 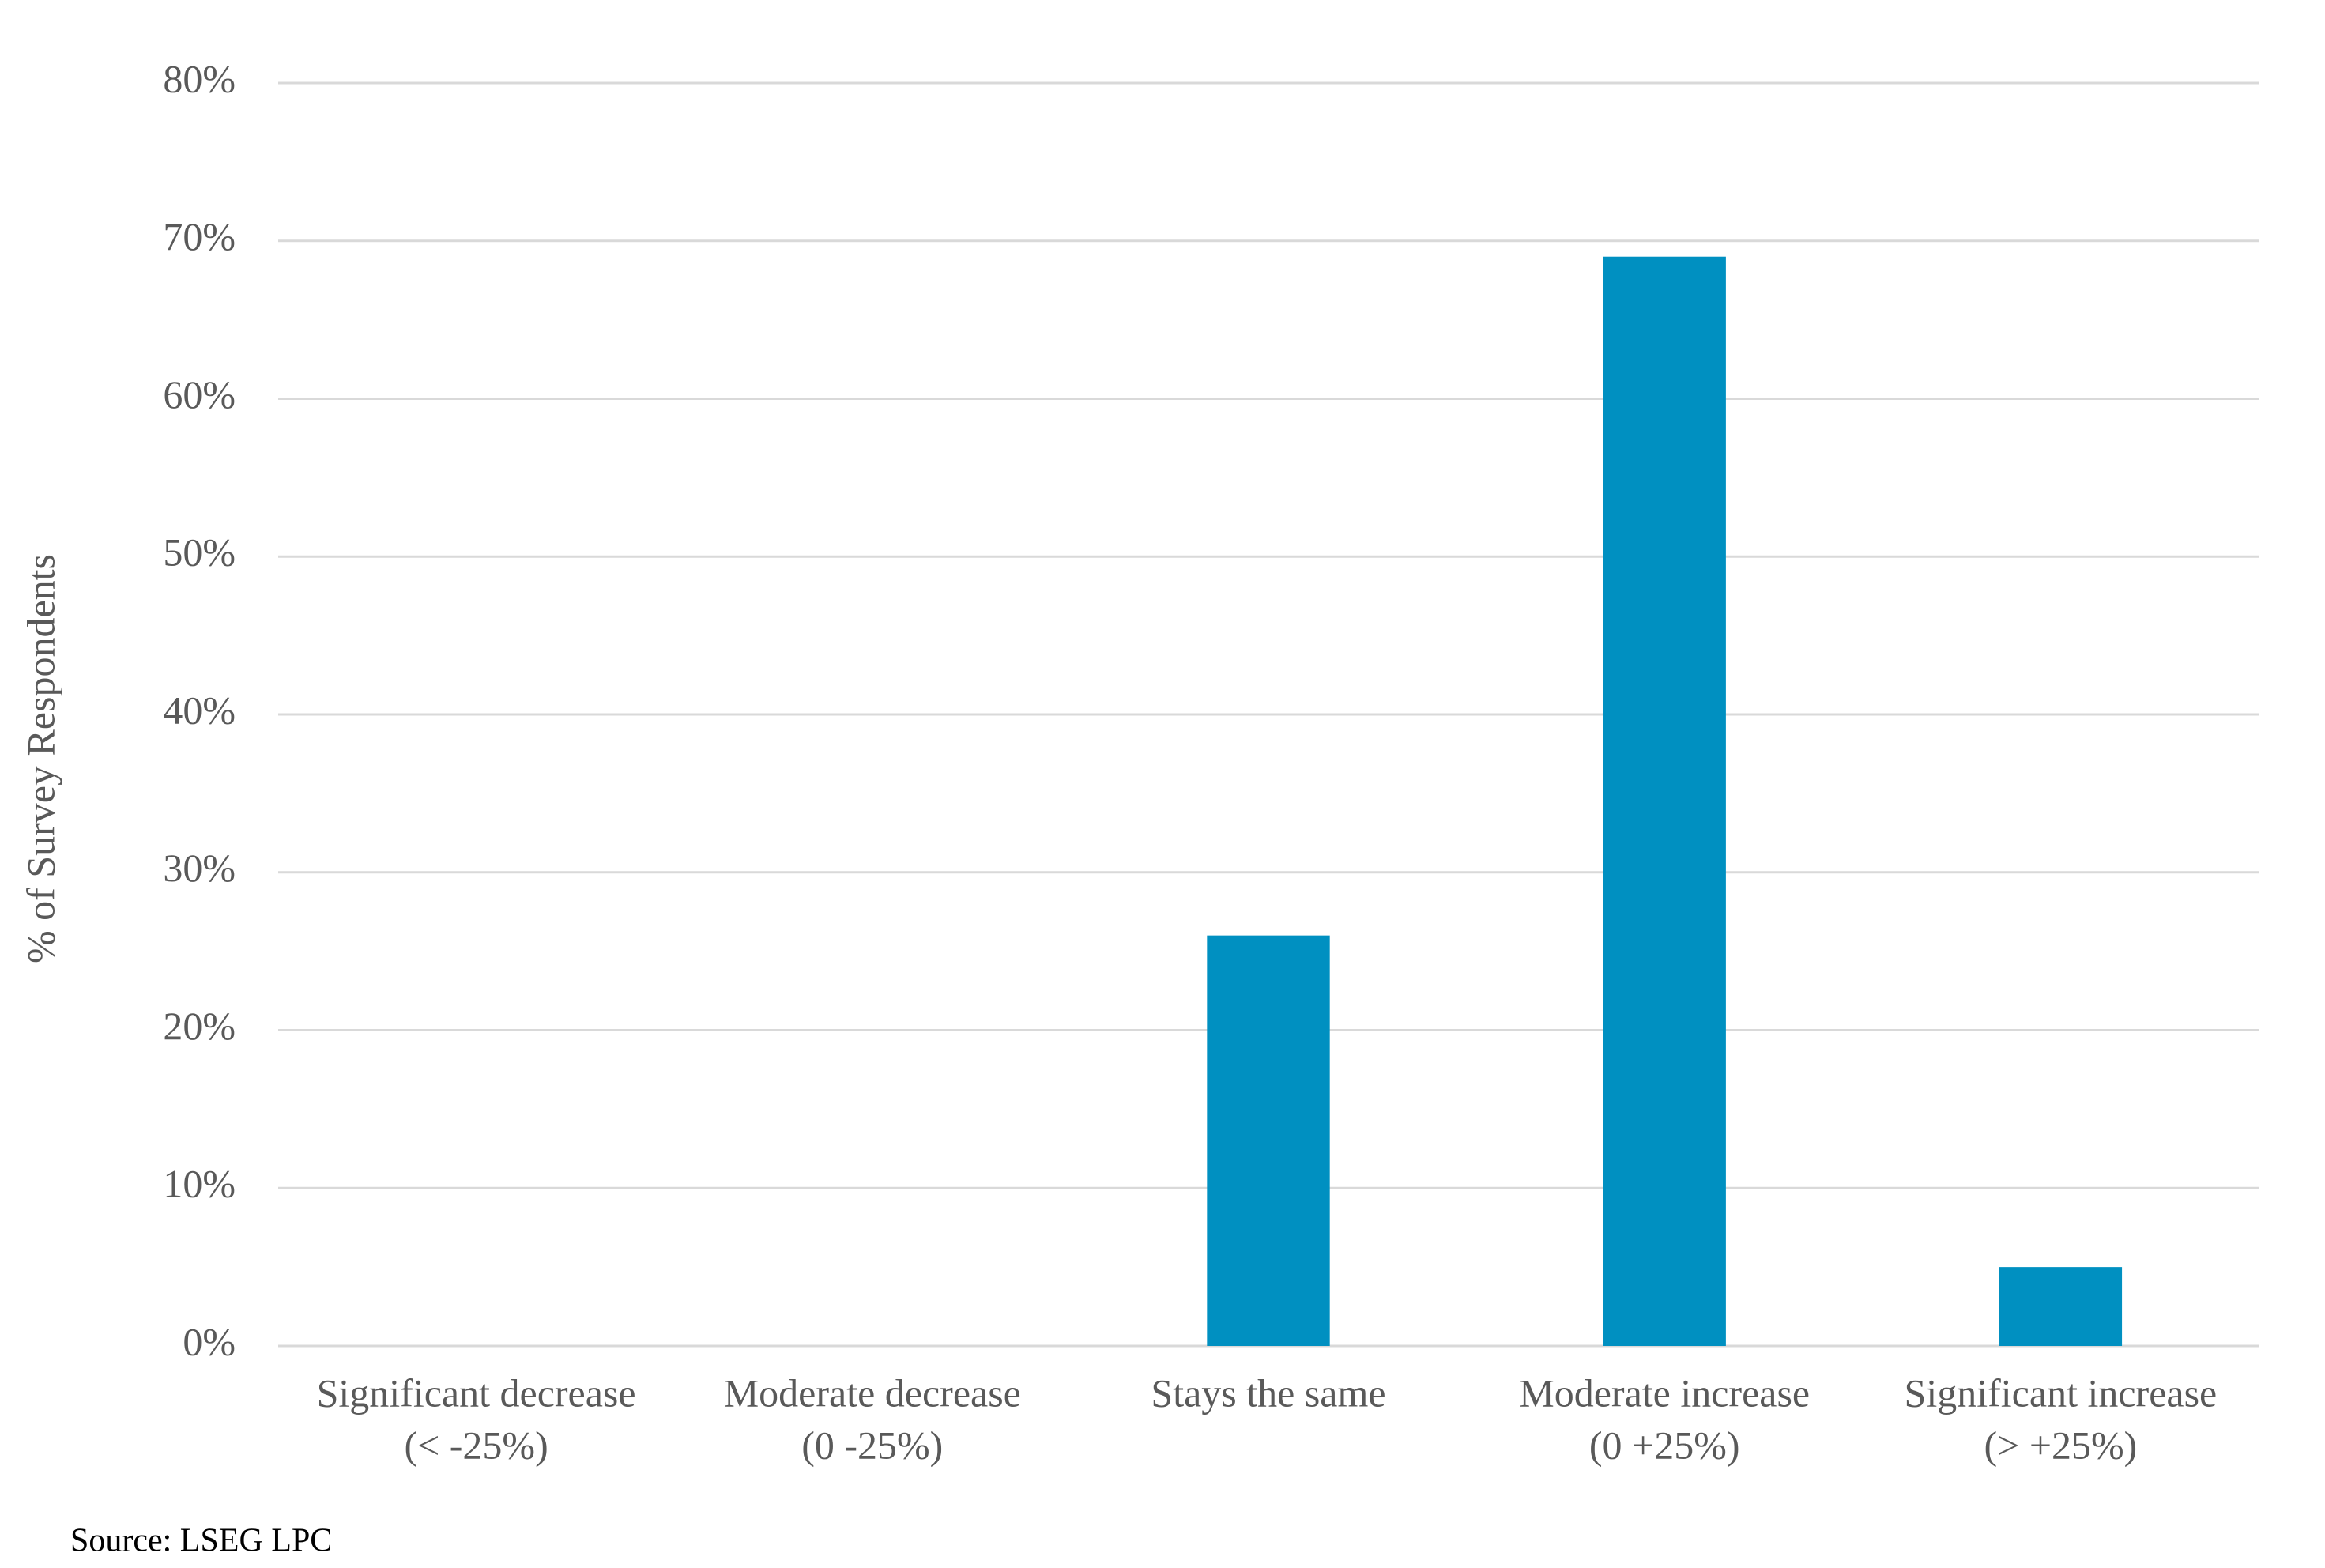 I want to click on x-tick-label: Significant increase, so click(x=2061, y=1392).